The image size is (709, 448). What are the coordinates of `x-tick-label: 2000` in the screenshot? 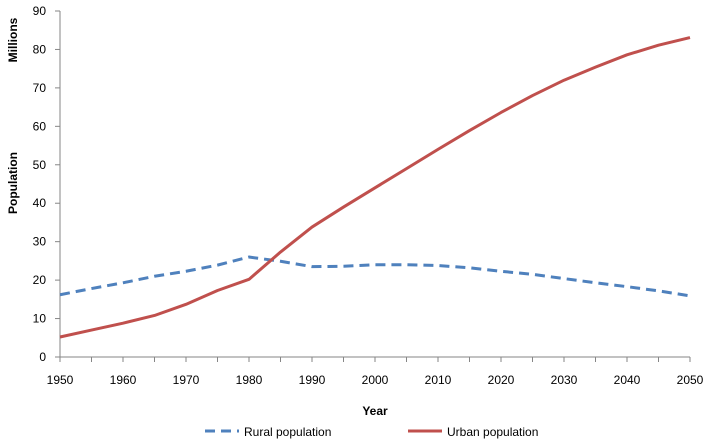 It's located at (375, 380).